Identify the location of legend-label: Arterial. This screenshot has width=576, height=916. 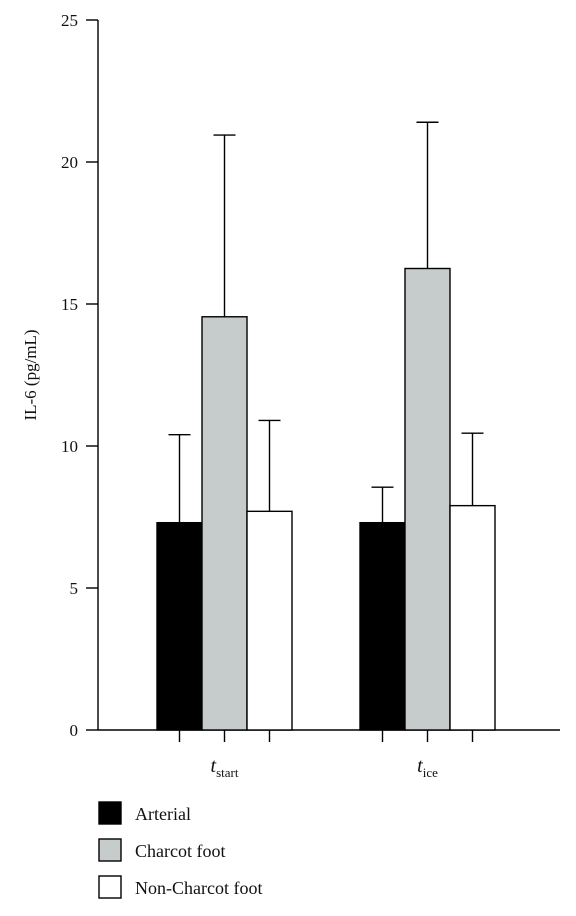
(163, 814).